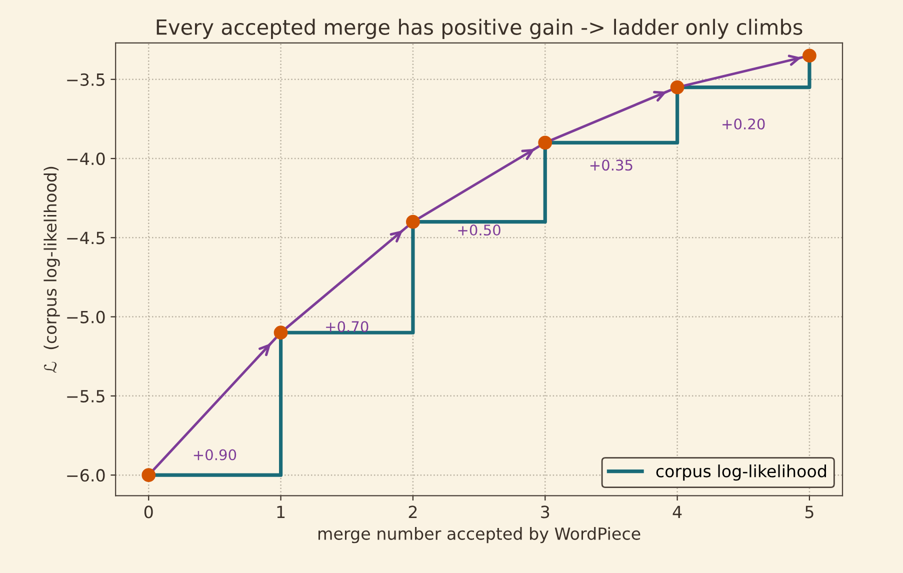  I want to click on x-tick-label: 1, so click(281, 512).